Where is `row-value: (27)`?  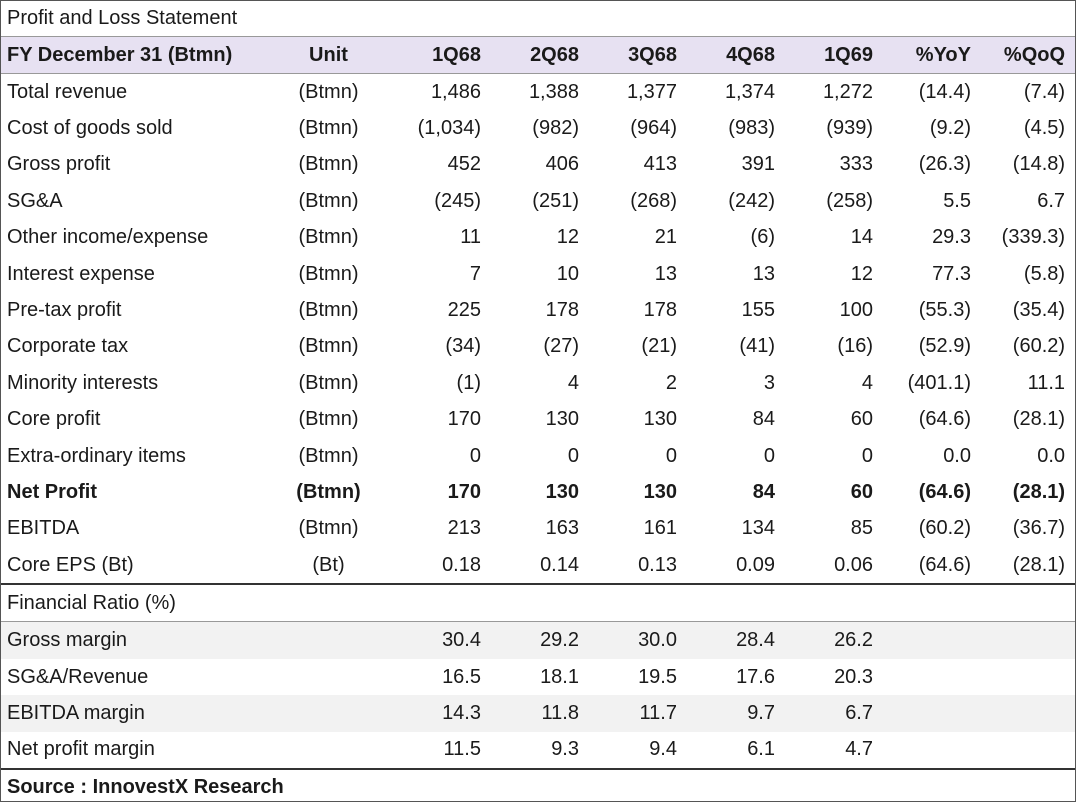 row-value: (27) is located at coordinates (561, 346).